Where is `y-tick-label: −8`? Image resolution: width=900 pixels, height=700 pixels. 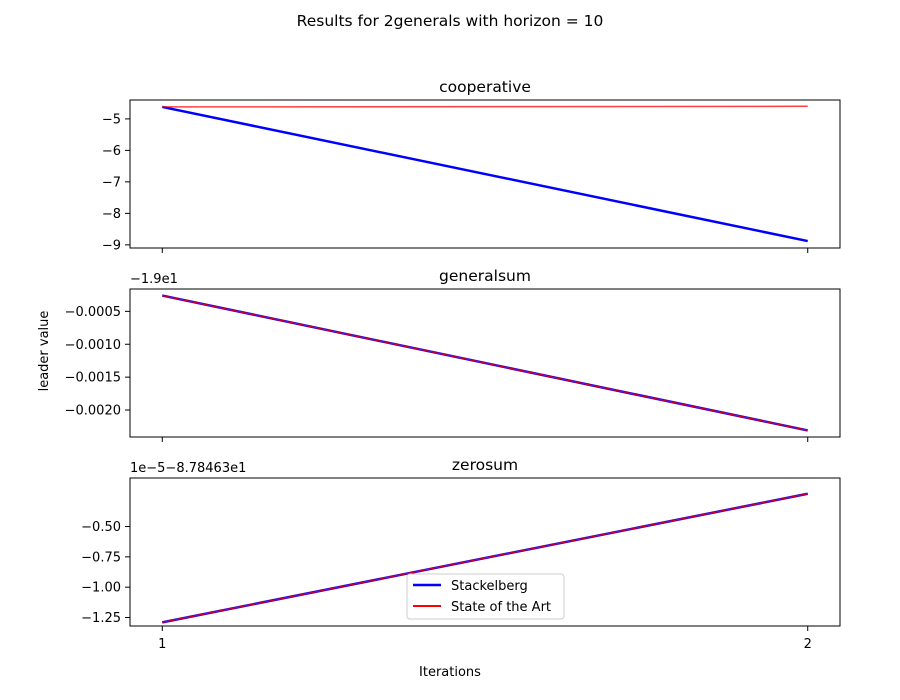 y-tick-label: −8 is located at coordinates (111, 214).